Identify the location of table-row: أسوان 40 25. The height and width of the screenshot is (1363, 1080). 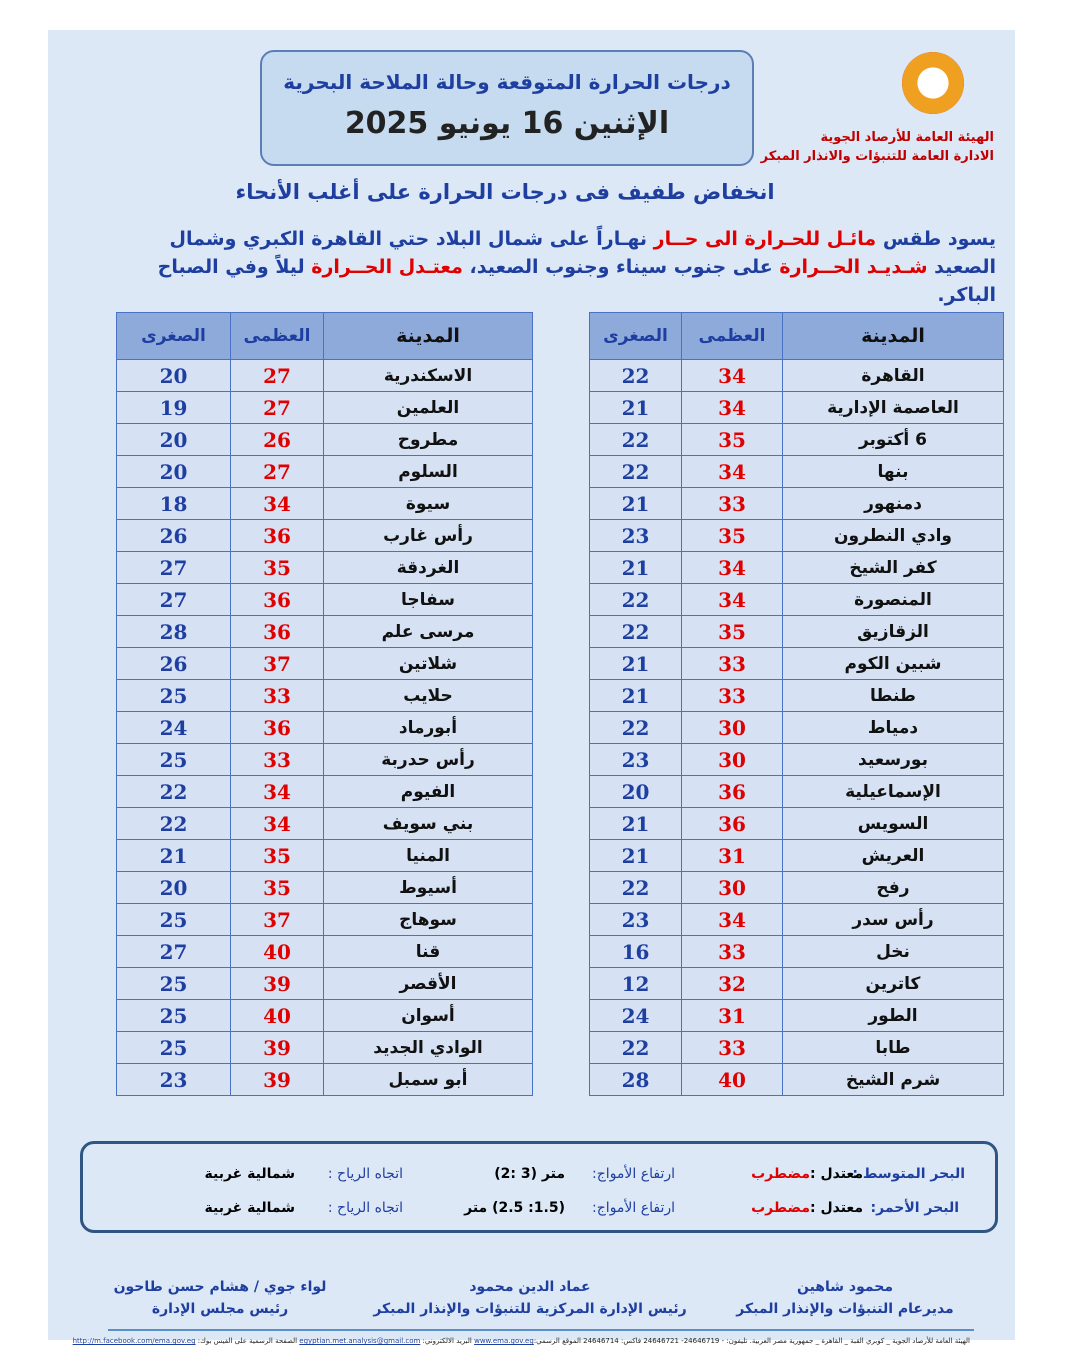
(324, 1015).